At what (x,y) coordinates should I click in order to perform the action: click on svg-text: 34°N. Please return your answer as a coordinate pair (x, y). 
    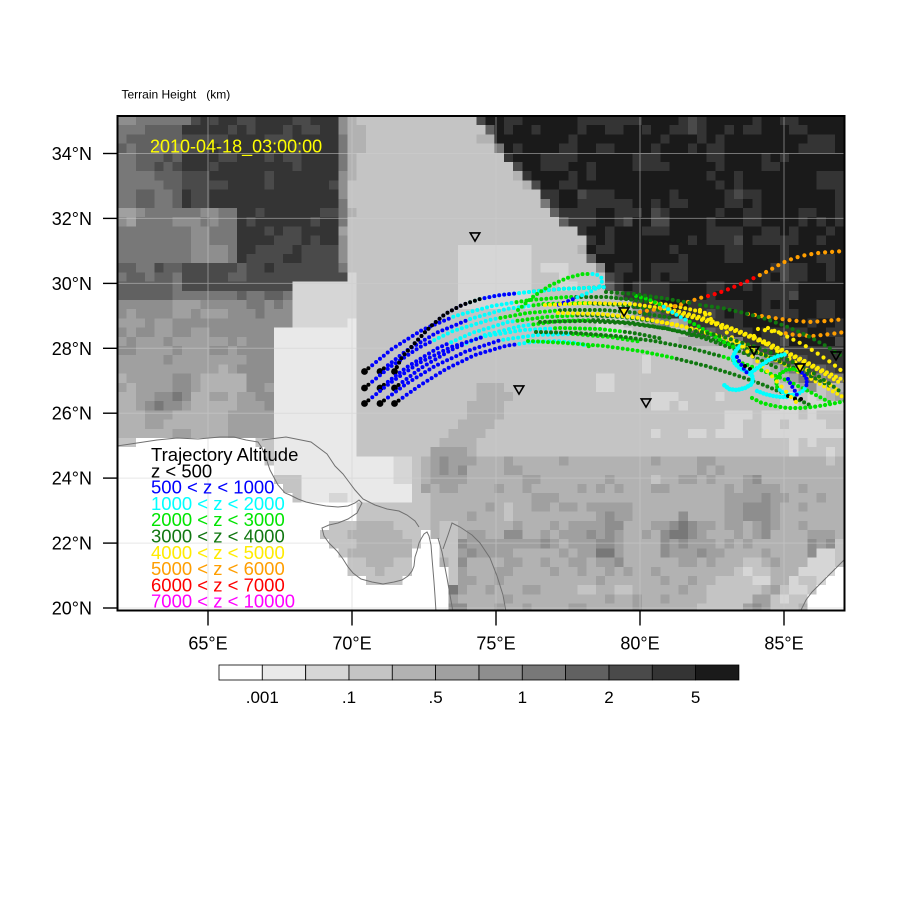
    Looking at the image, I should click on (72, 154).